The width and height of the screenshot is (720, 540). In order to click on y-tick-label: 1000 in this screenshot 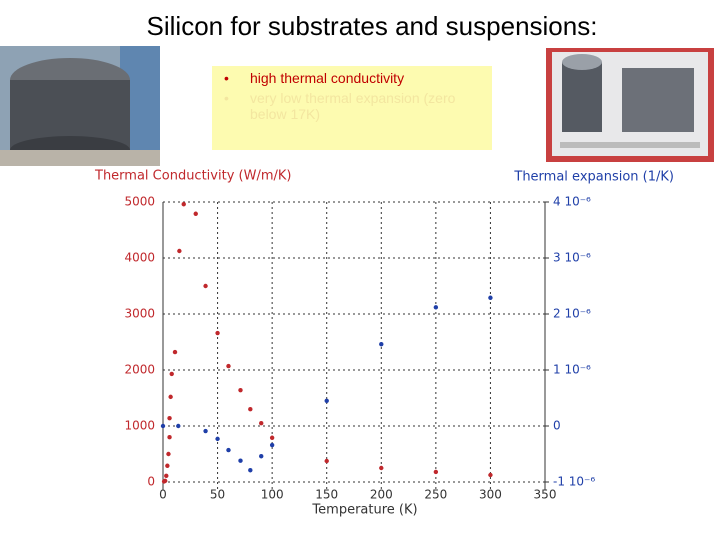, I will do `click(139, 426)`.